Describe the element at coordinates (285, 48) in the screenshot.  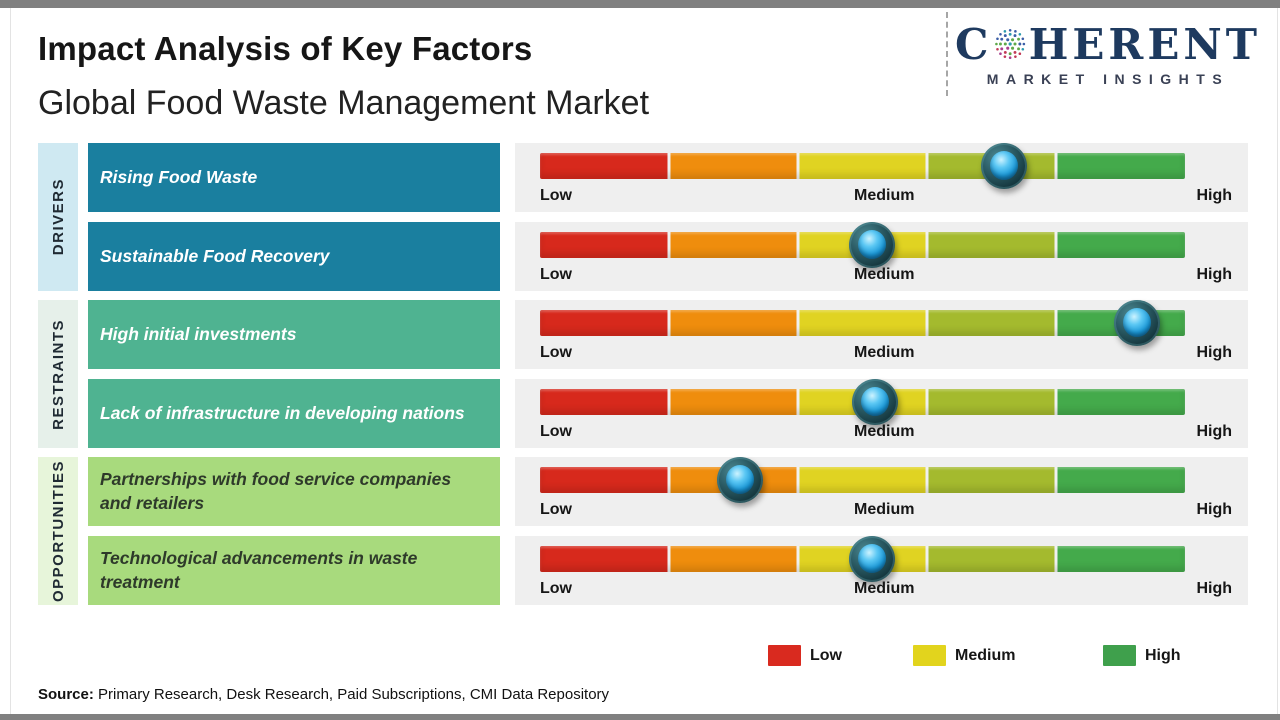
I see `page-title: Impact Analysis of Key Factors` at that location.